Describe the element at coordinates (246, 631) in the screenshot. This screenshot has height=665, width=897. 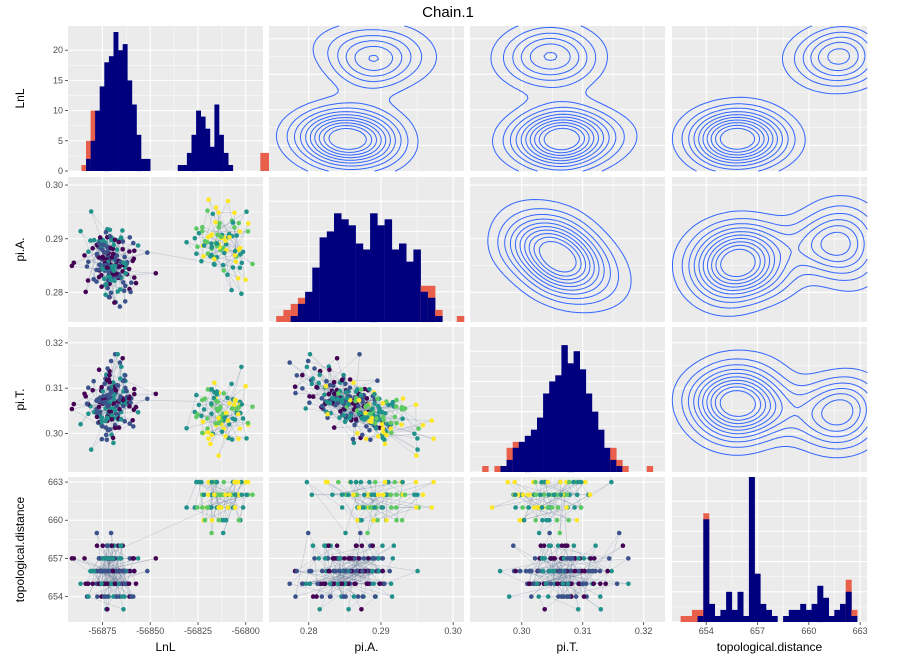
I see `x-tick-label: -56800` at that location.